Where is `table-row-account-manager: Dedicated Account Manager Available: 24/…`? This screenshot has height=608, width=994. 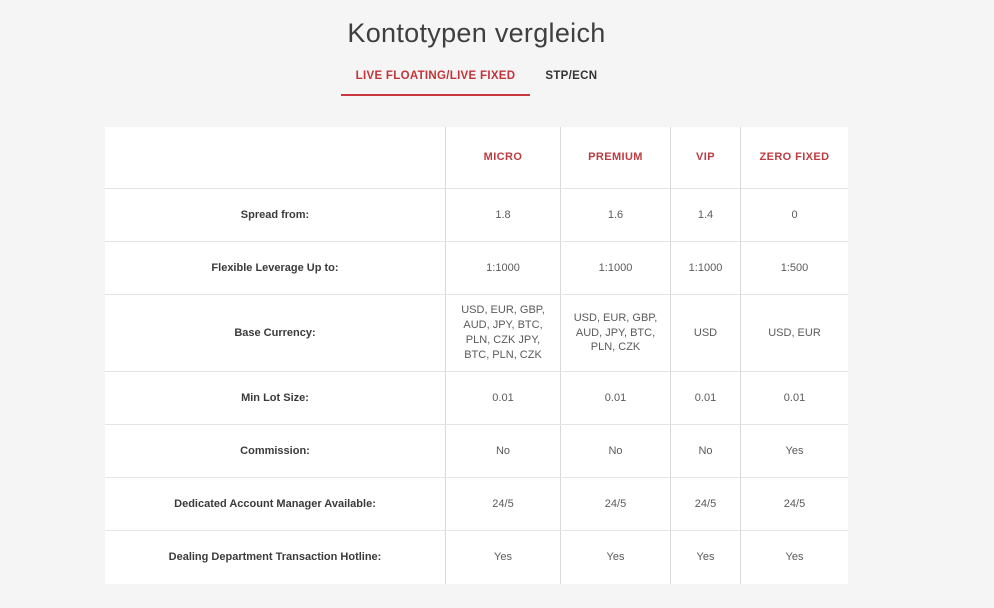 table-row-account-manager: Dedicated Account Manager Available: 24/… is located at coordinates (476, 504).